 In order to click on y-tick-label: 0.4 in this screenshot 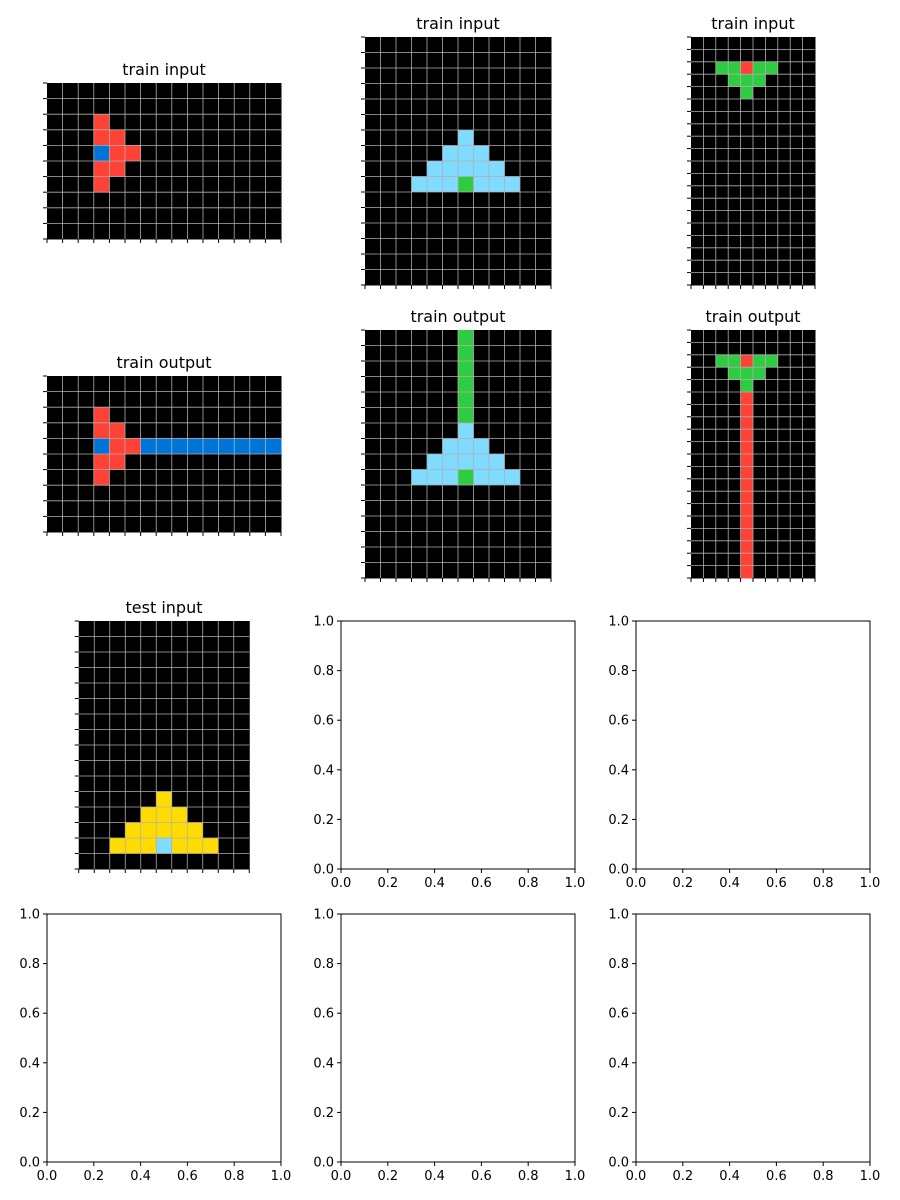, I will do `click(323, 770)`.